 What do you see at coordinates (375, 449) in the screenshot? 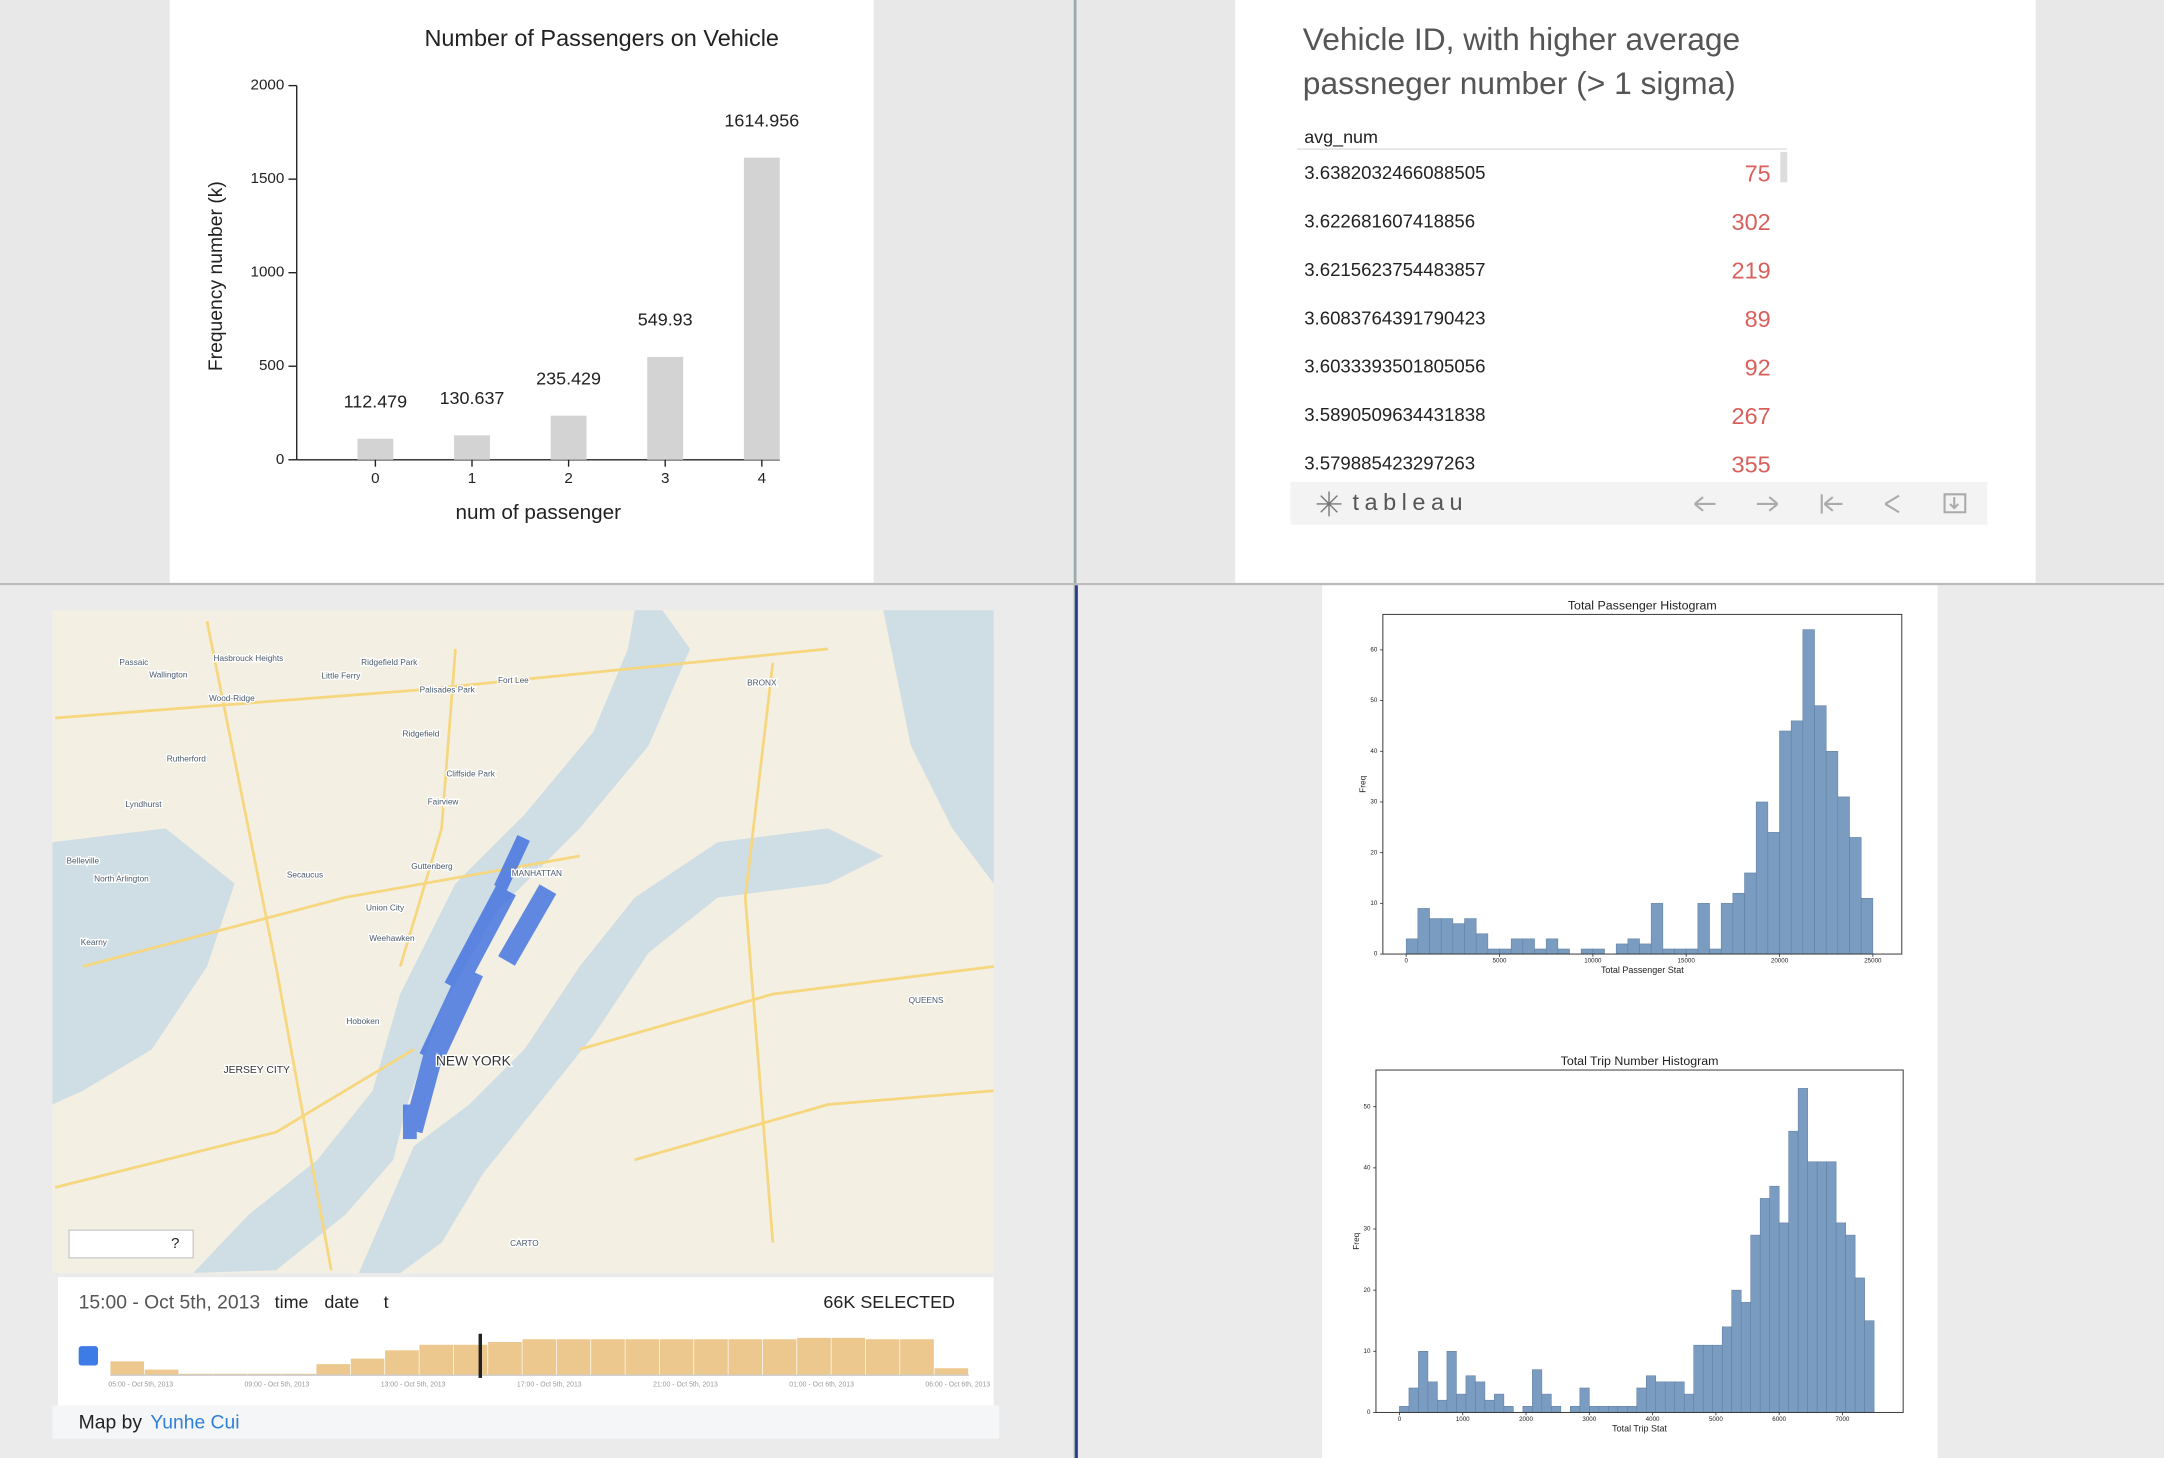
I see `bar` at bounding box center [375, 449].